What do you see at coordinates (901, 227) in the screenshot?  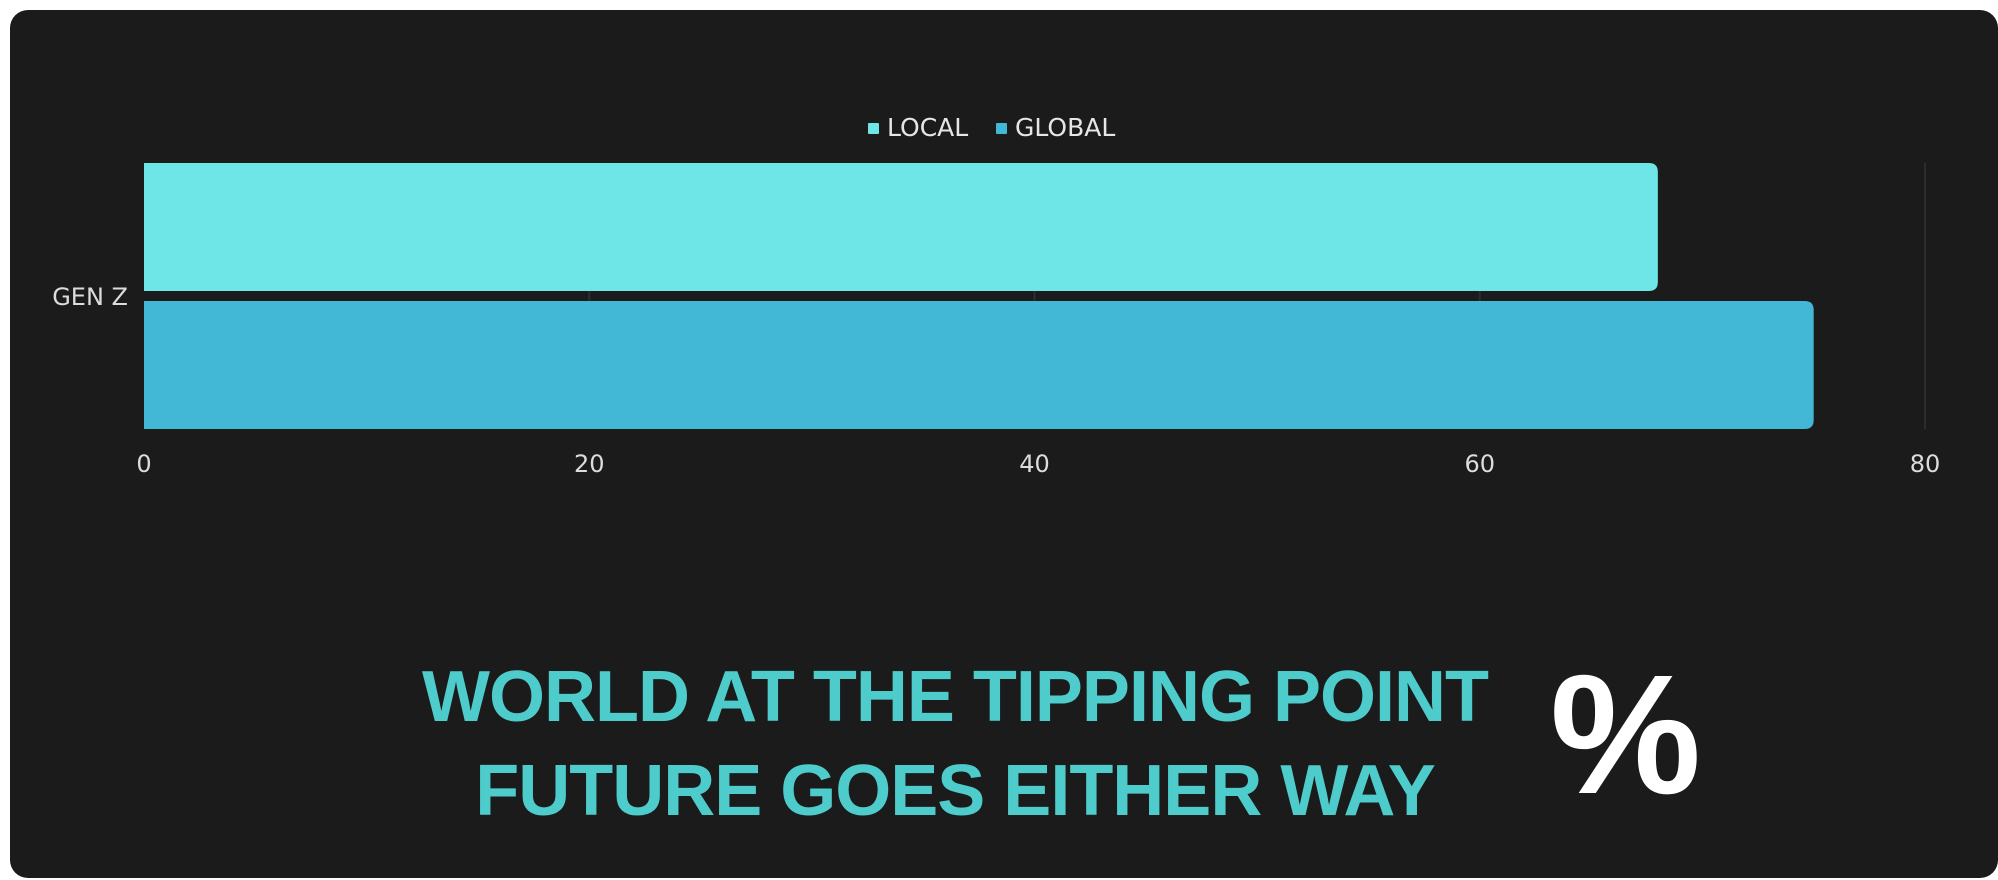 I see `bar-local` at bounding box center [901, 227].